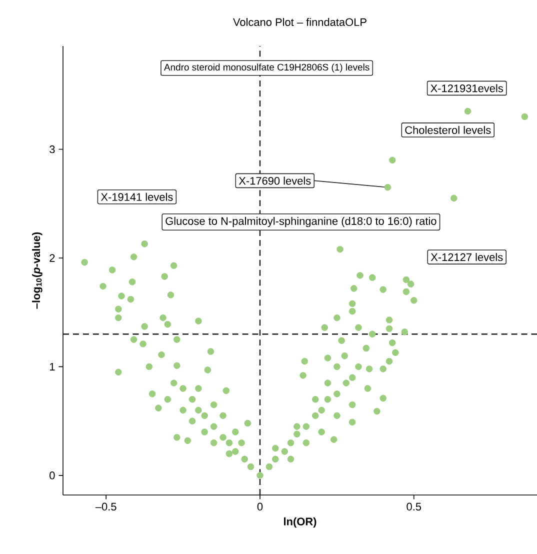 This screenshot has width=537, height=554. What do you see at coordinates (260, 506) in the screenshot?
I see `x-tick-label: 0` at bounding box center [260, 506].